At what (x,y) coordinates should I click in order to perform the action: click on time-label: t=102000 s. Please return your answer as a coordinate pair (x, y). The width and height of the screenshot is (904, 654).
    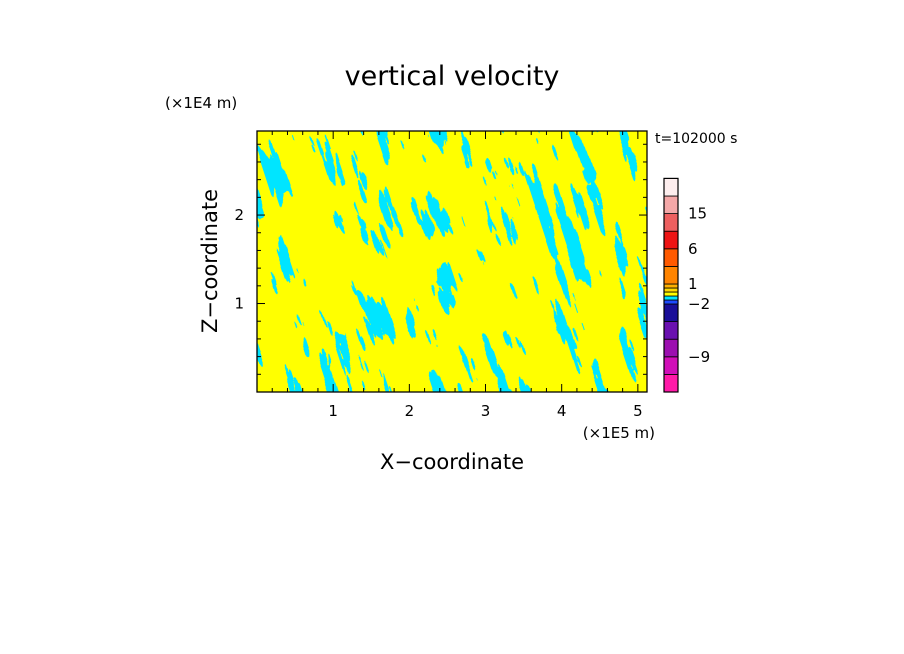
    Looking at the image, I should click on (696, 139).